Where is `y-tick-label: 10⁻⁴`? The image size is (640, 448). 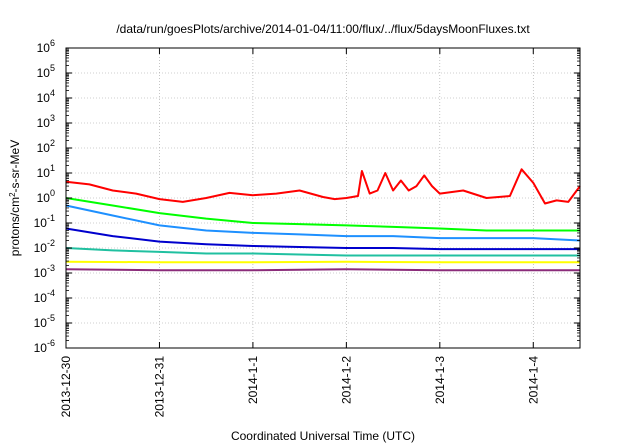
y-tick-label: 10⁻⁴ is located at coordinates (44, 296).